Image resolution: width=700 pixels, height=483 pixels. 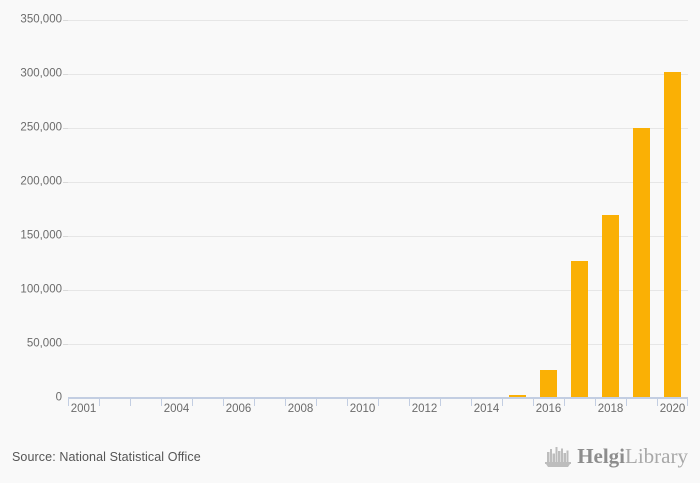 I want to click on y-axis-tick-label: 50,000, so click(x=44, y=343).